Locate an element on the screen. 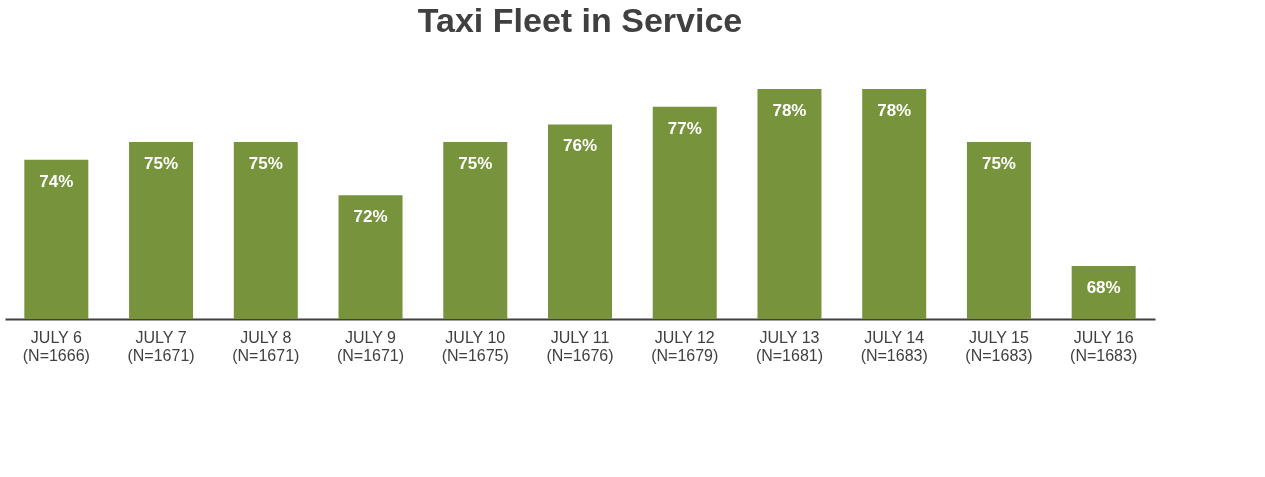 The width and height of the screenshot is (1265, 477). x-tick-label: JULY 11 (N=1676) is located at coordinates (580, 346).